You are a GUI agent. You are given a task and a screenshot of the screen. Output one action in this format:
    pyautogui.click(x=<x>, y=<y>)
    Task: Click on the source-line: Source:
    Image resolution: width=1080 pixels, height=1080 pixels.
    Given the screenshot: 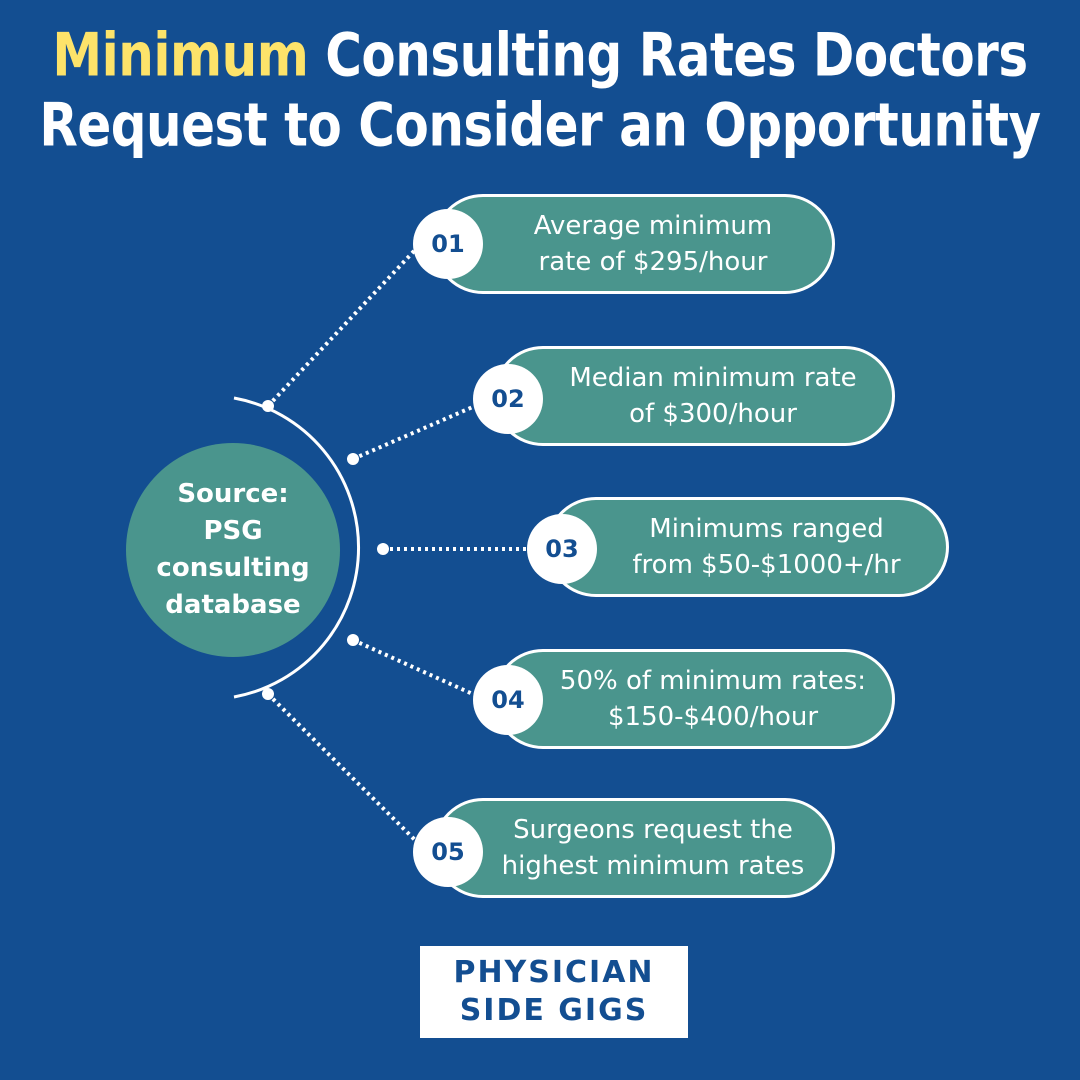 What is the action you would take?
    pyautogui.click(x=233, y=494)
    